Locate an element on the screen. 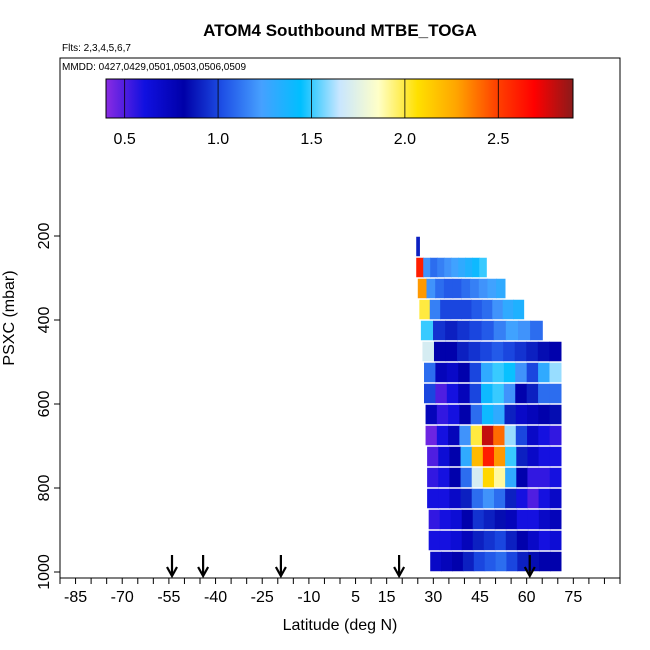 This screenshot has width=650, height=650. x-axis-label: Latitude (deg N) is located at coordinates (340, 625).